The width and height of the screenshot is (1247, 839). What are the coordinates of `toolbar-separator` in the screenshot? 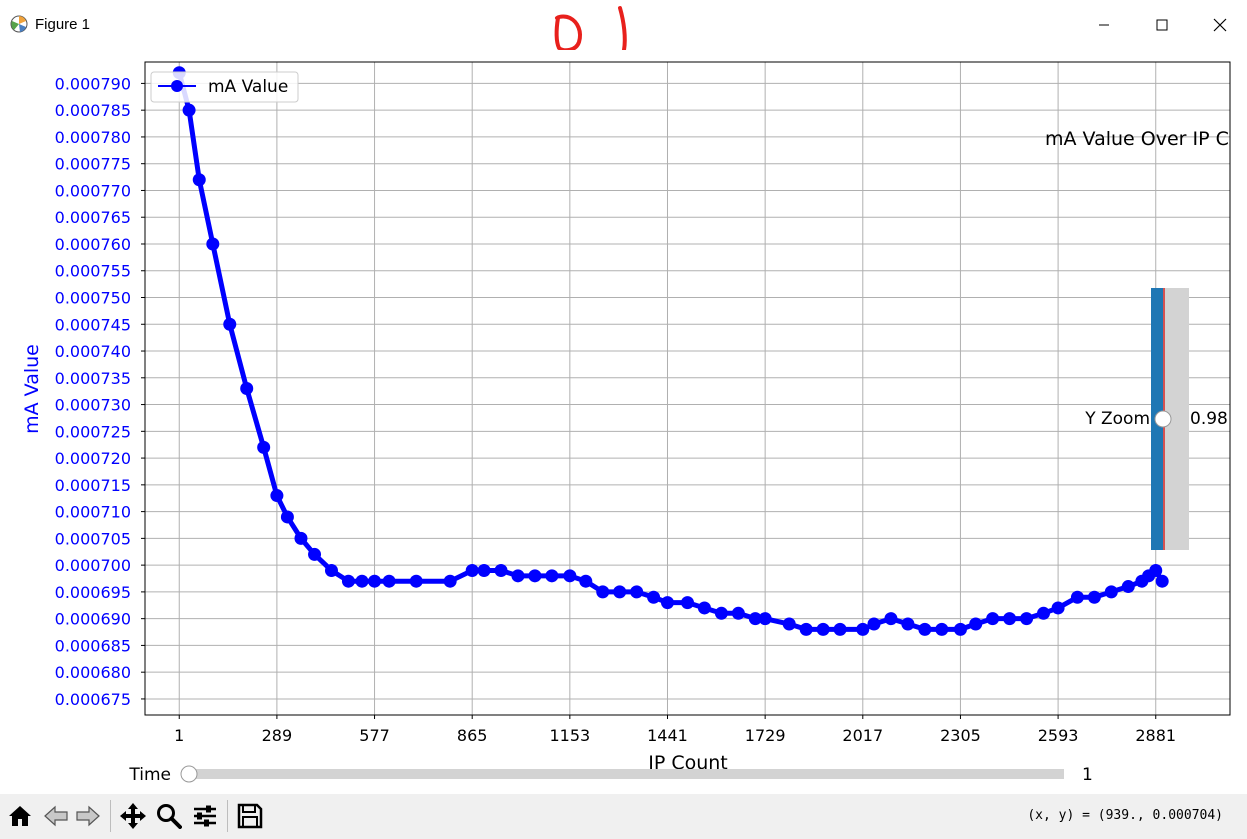 It's located at (110, 816).